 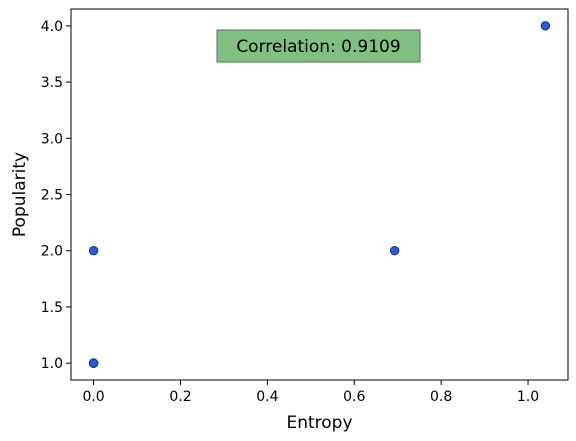 What do you see at coordinates (180, 397) in the screenshot?
I see `x-tick-label: 0.2` at bounding box center [180, 397].